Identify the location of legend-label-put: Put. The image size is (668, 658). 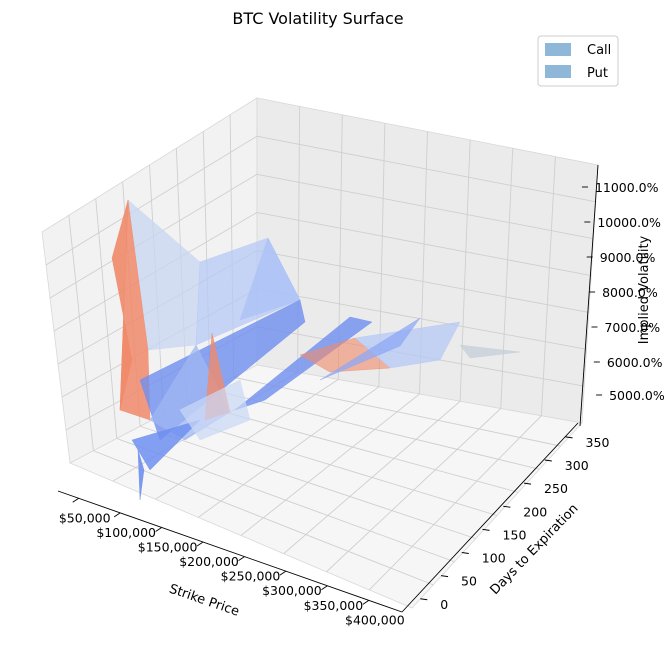
(597, 73).